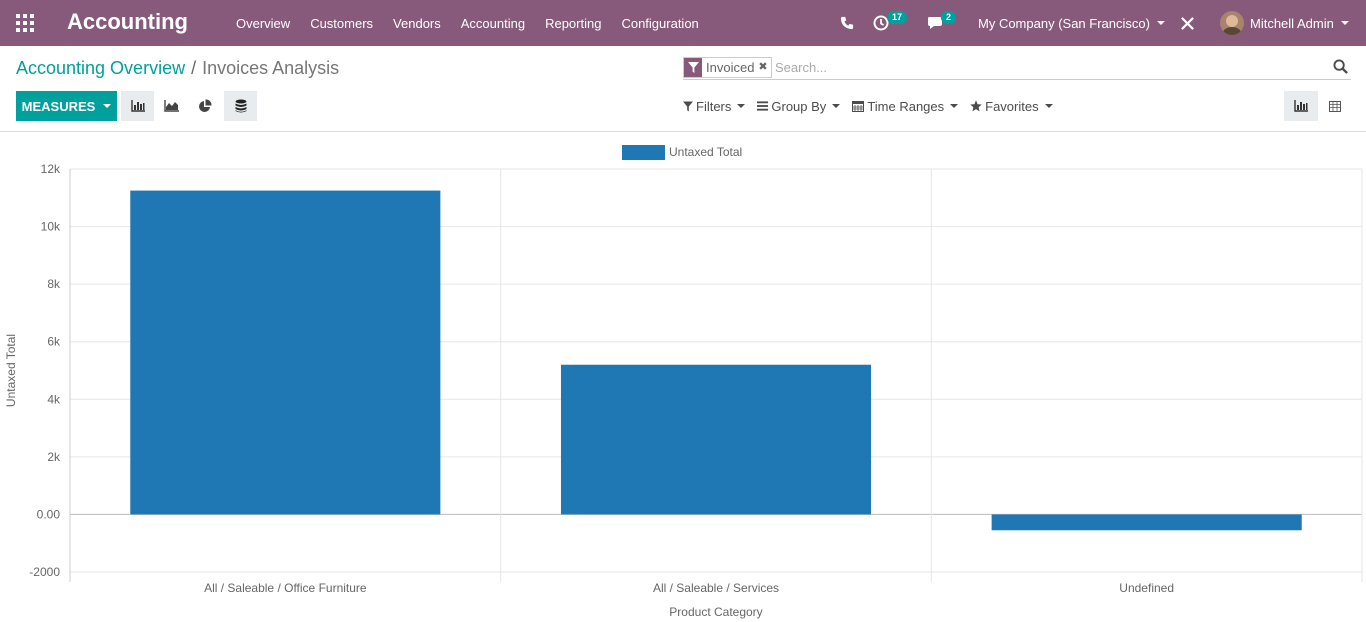  What do you see at coordinates (693, 67) in the screenshot?
I see `filter-funnel-icon` at bounding box center [693, 67].